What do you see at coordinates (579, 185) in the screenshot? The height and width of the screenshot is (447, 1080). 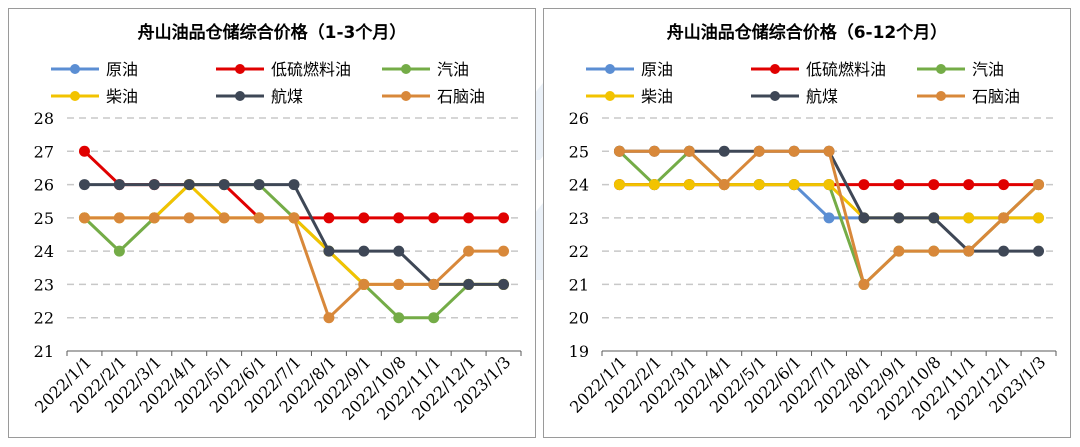 I see `y-tick-label-5: 24` at bounding box center [579, 185].